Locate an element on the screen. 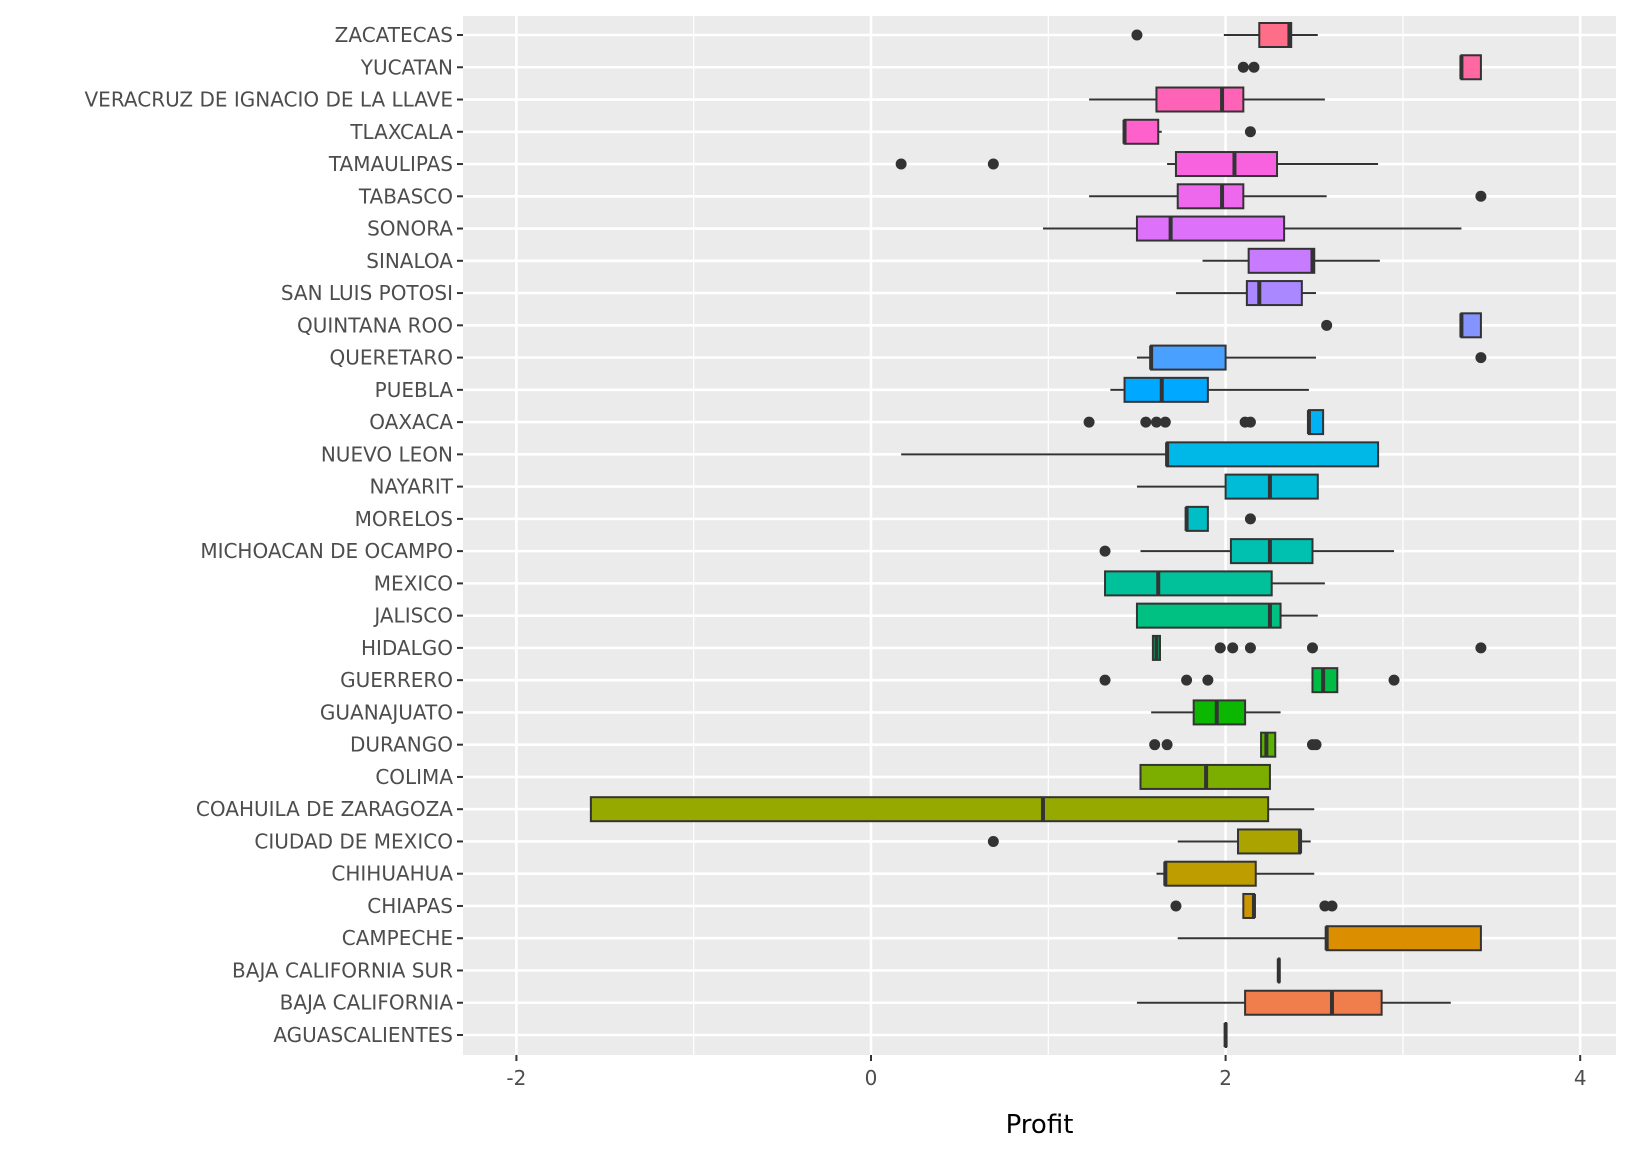  box-sonora is located at coordinates (1252, 228).